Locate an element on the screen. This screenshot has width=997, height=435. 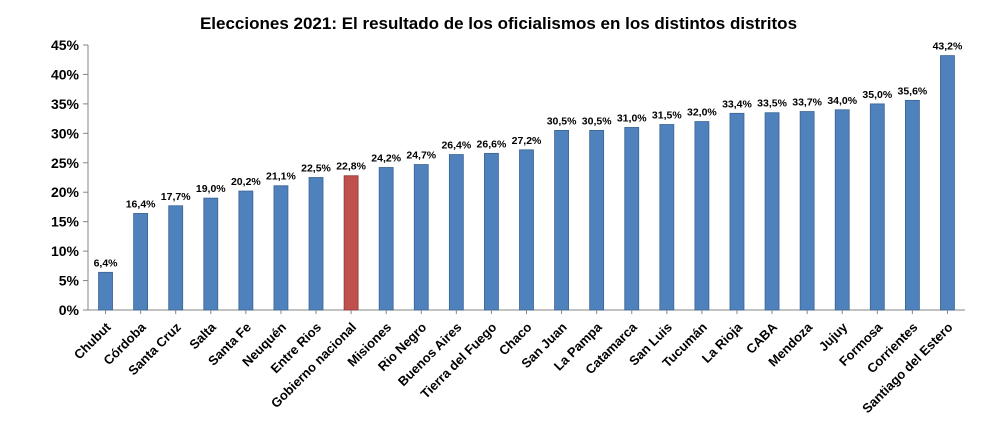
y-tick-label: 5% is located at coordinates (69, 281).